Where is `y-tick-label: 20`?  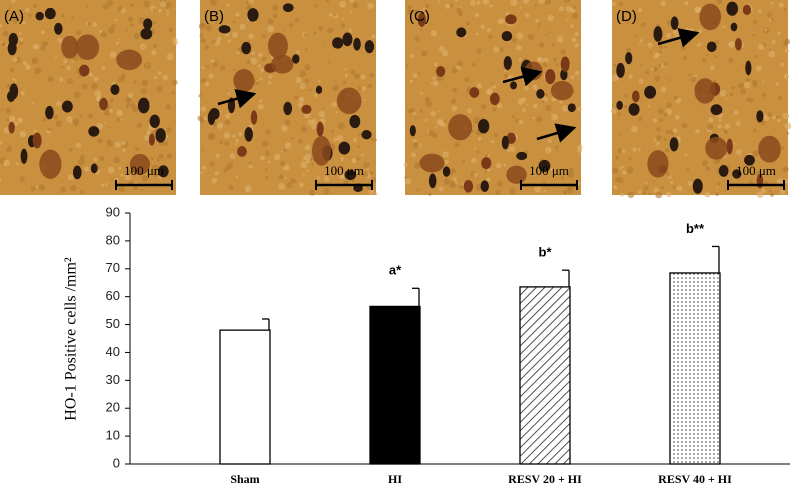
y-tick-label: 20 is located at coordinates (113, 407).